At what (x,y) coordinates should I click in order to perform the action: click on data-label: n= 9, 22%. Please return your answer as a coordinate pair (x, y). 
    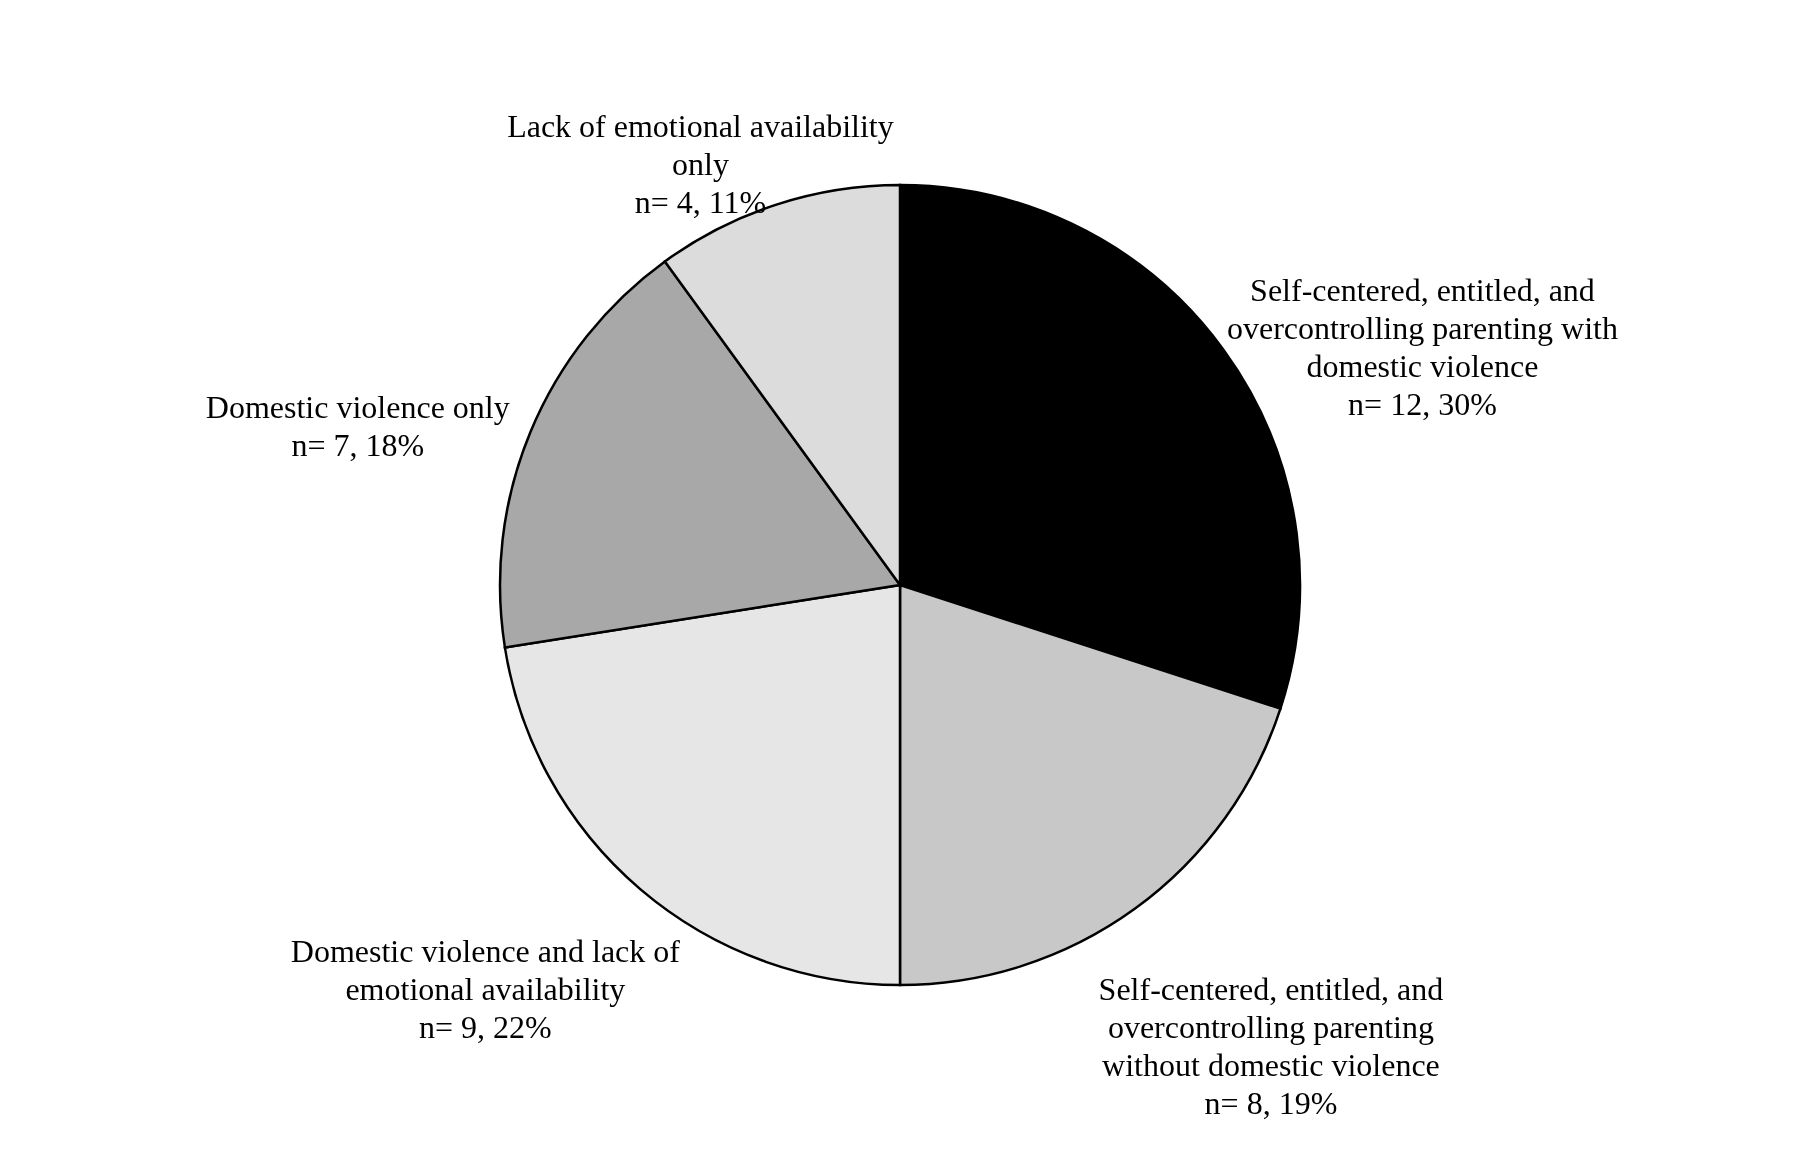
    Looking at the image, I should click on (485, 1026).